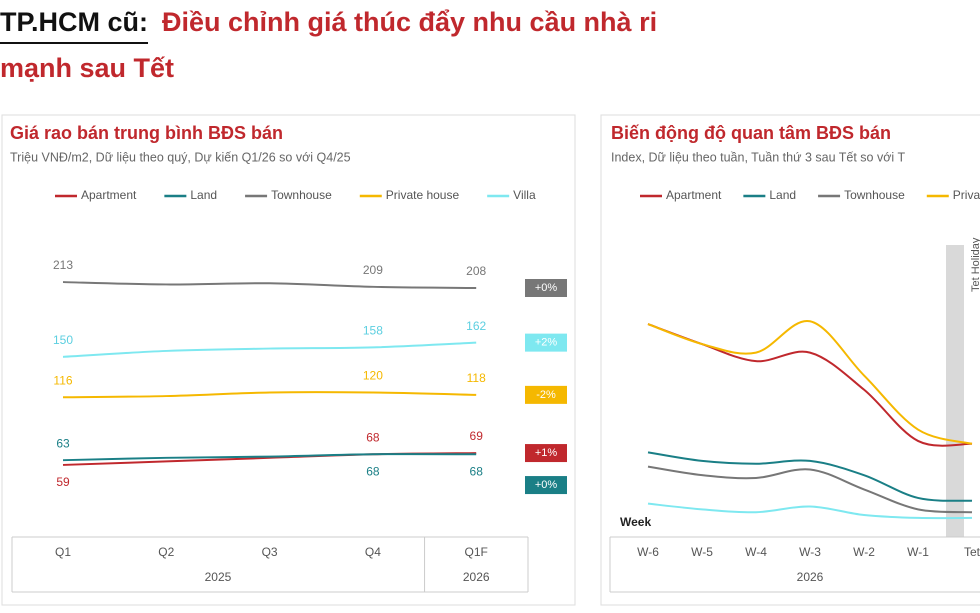 The height and width of the screenshot is (613, 980). What do you see at coordinates (476, 552) in the screenshot?
I see `x-tick-label: Q1F` at bounding box center [476, 552].